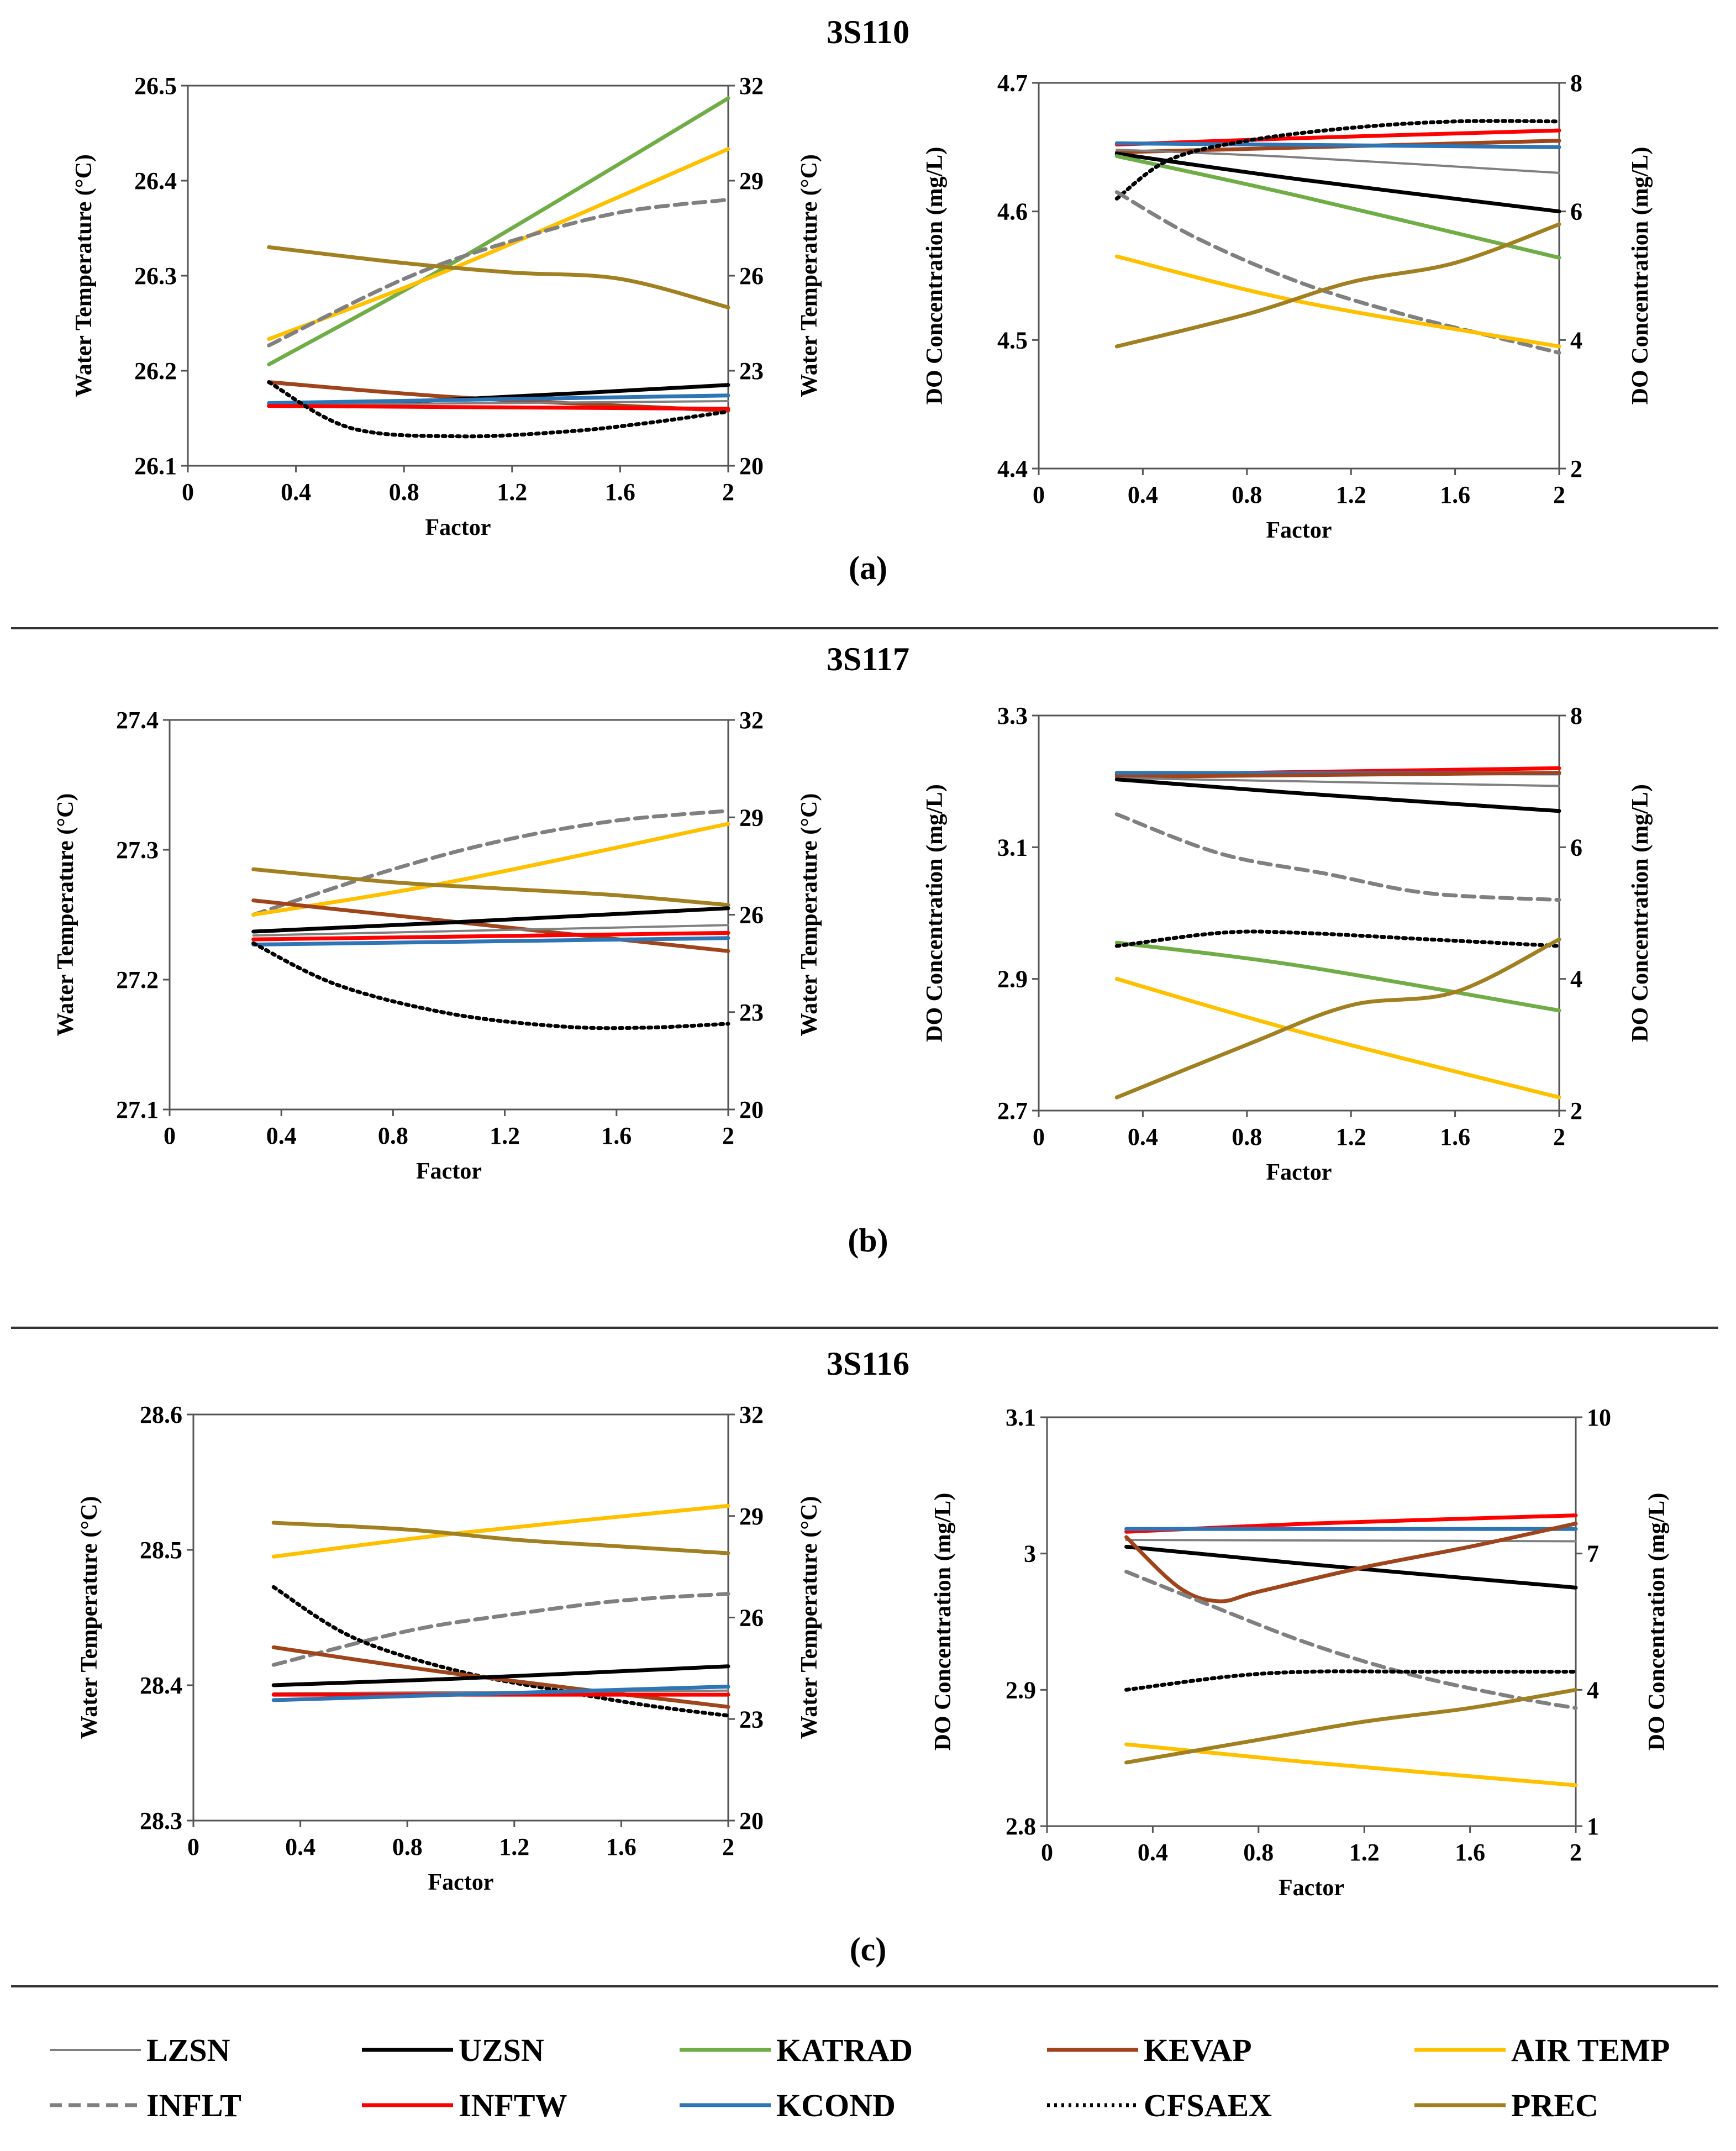 Image resolution: width=1736 pixels, height=2151 pixels. What do you see at coordinates (796, 2050) in the screenshot?
I see `legend-item-katrad: KATRAD` at bounding box center [796, 2050].